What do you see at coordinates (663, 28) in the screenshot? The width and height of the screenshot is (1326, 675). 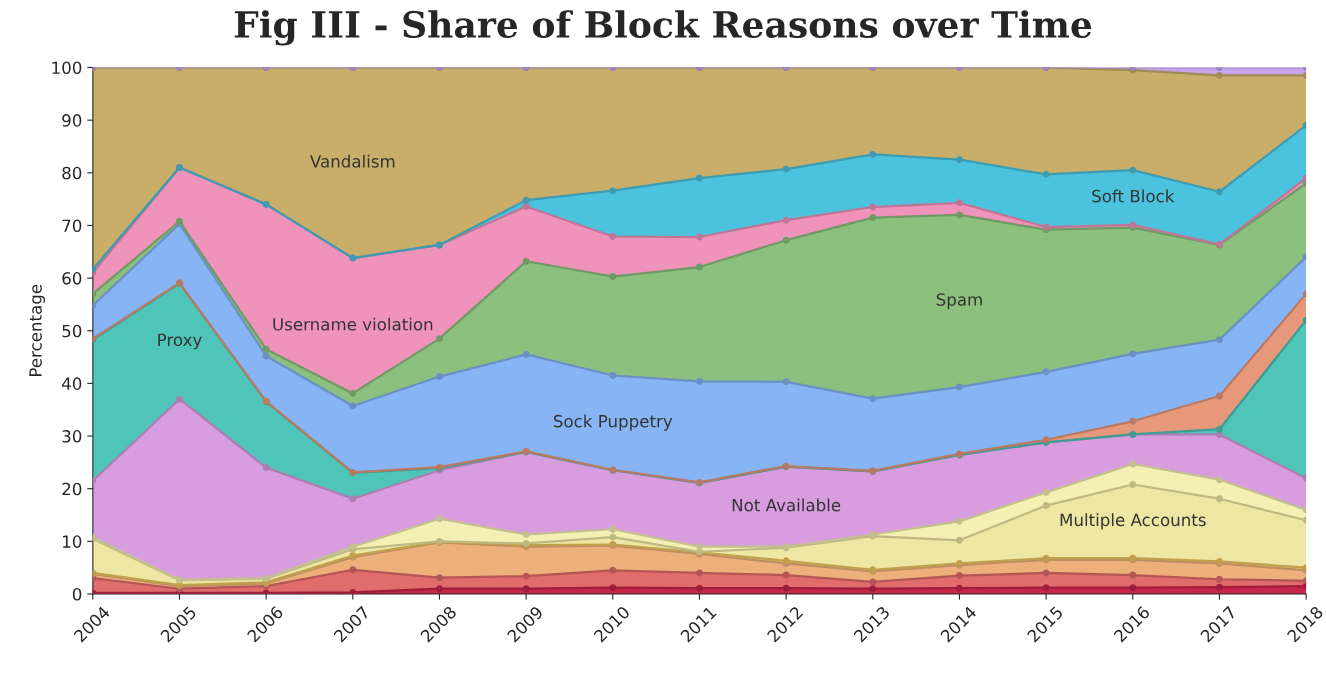 I see `chart-title: Fig III - Share of Block Reasons over Time` at bounding box center [663, 28].